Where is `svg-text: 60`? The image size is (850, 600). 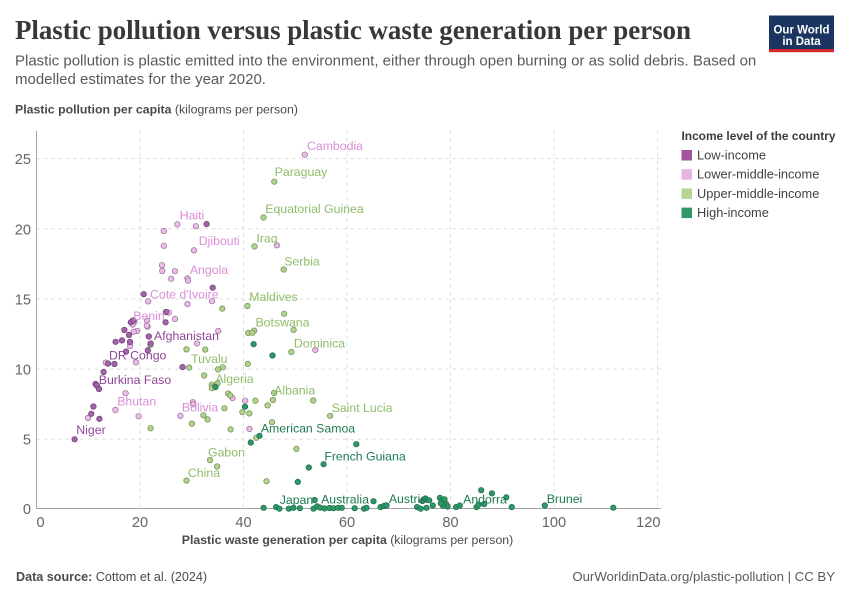 svg-text: 60 is located at coordinates (347, 523).